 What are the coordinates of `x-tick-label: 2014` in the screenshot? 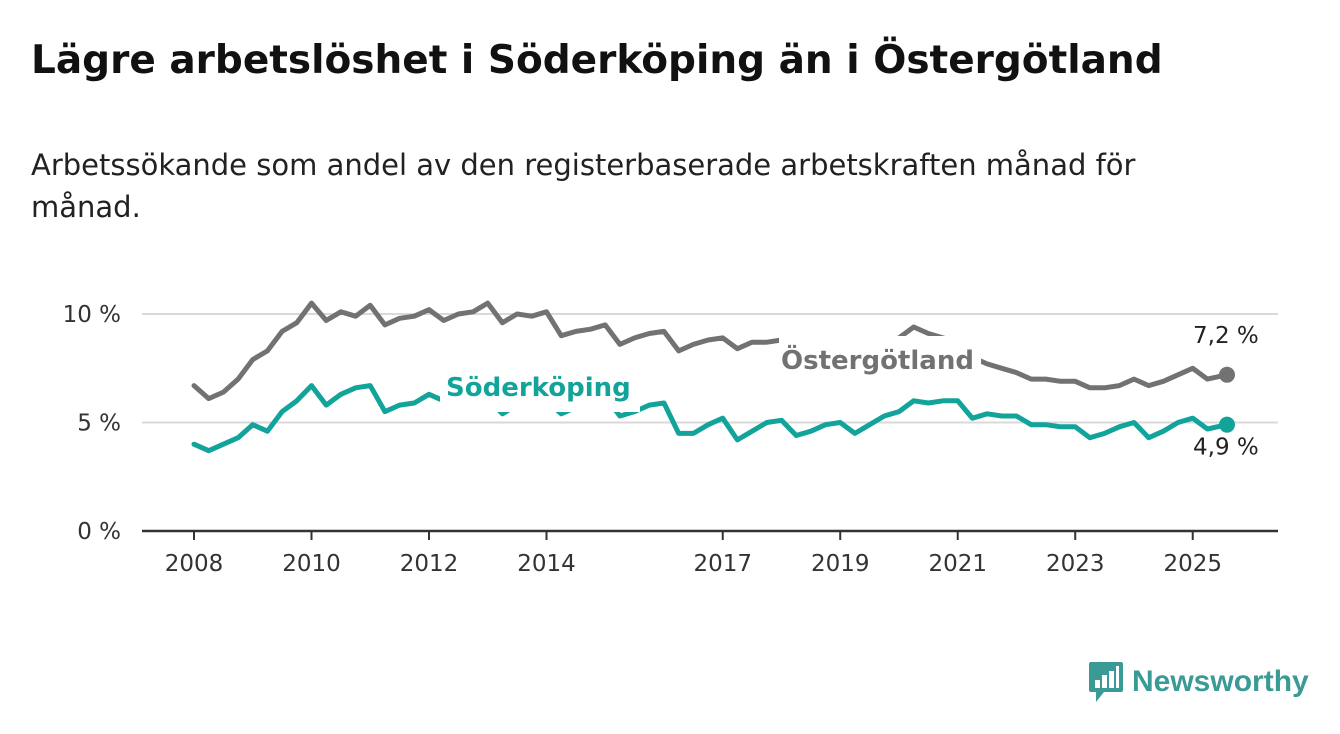 It's located at (546, 564).